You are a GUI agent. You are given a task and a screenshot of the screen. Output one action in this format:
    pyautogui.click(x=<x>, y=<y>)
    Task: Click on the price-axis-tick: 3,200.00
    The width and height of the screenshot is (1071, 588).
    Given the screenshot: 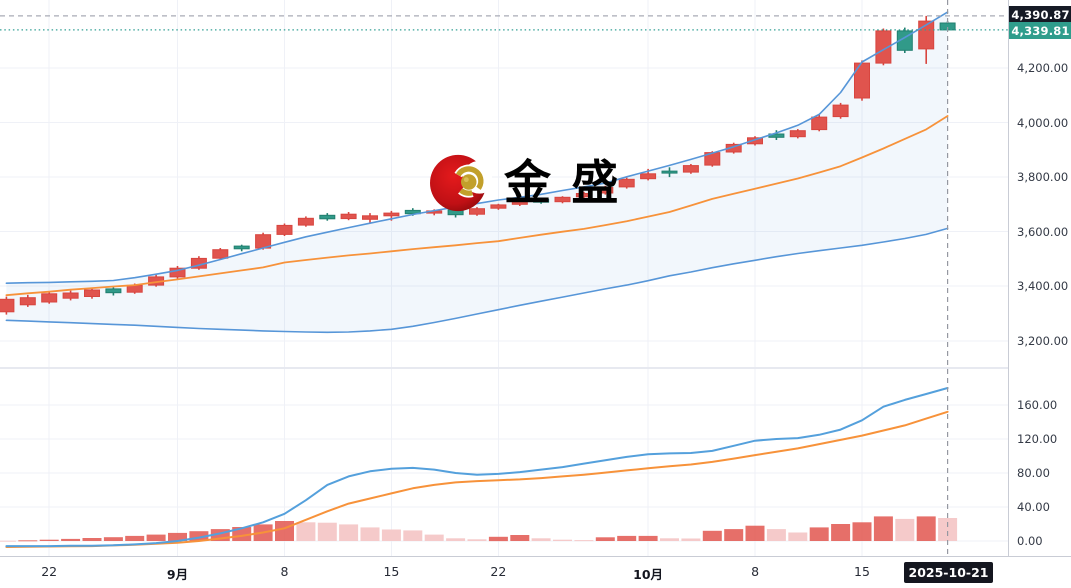 What is the action you would take?
    pyautogui.click(x=1043, y=340)
    